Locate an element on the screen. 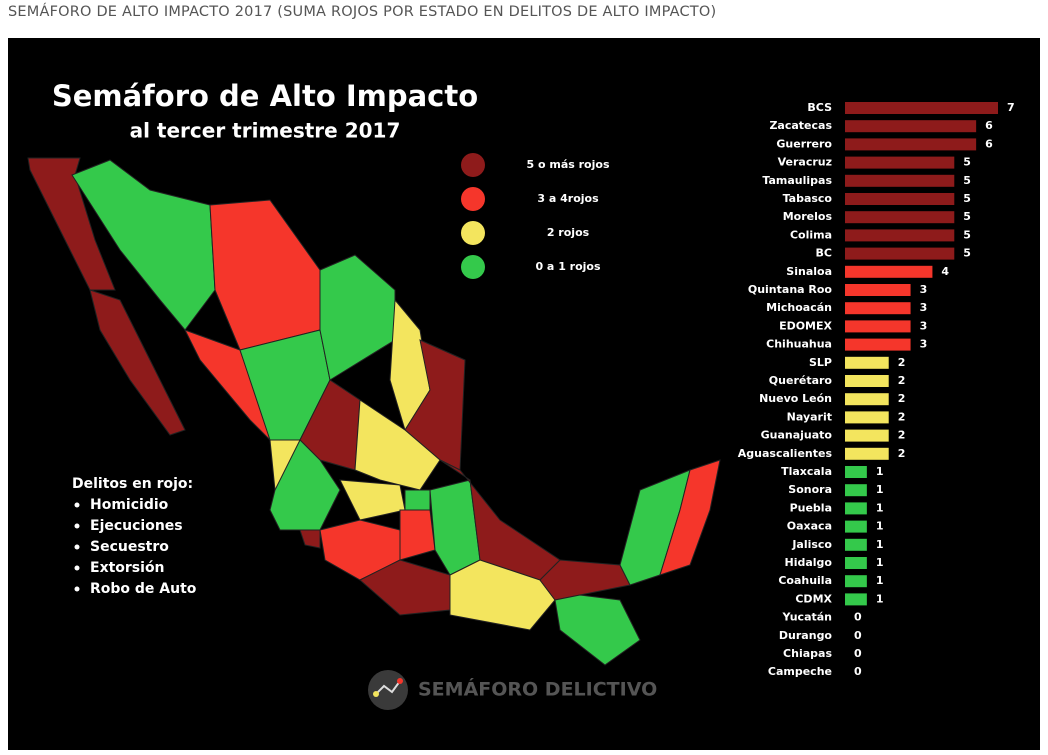 This screenshot has width=1048, height=755. category-label: Aguascalientes is located at coordinates (785, 453).